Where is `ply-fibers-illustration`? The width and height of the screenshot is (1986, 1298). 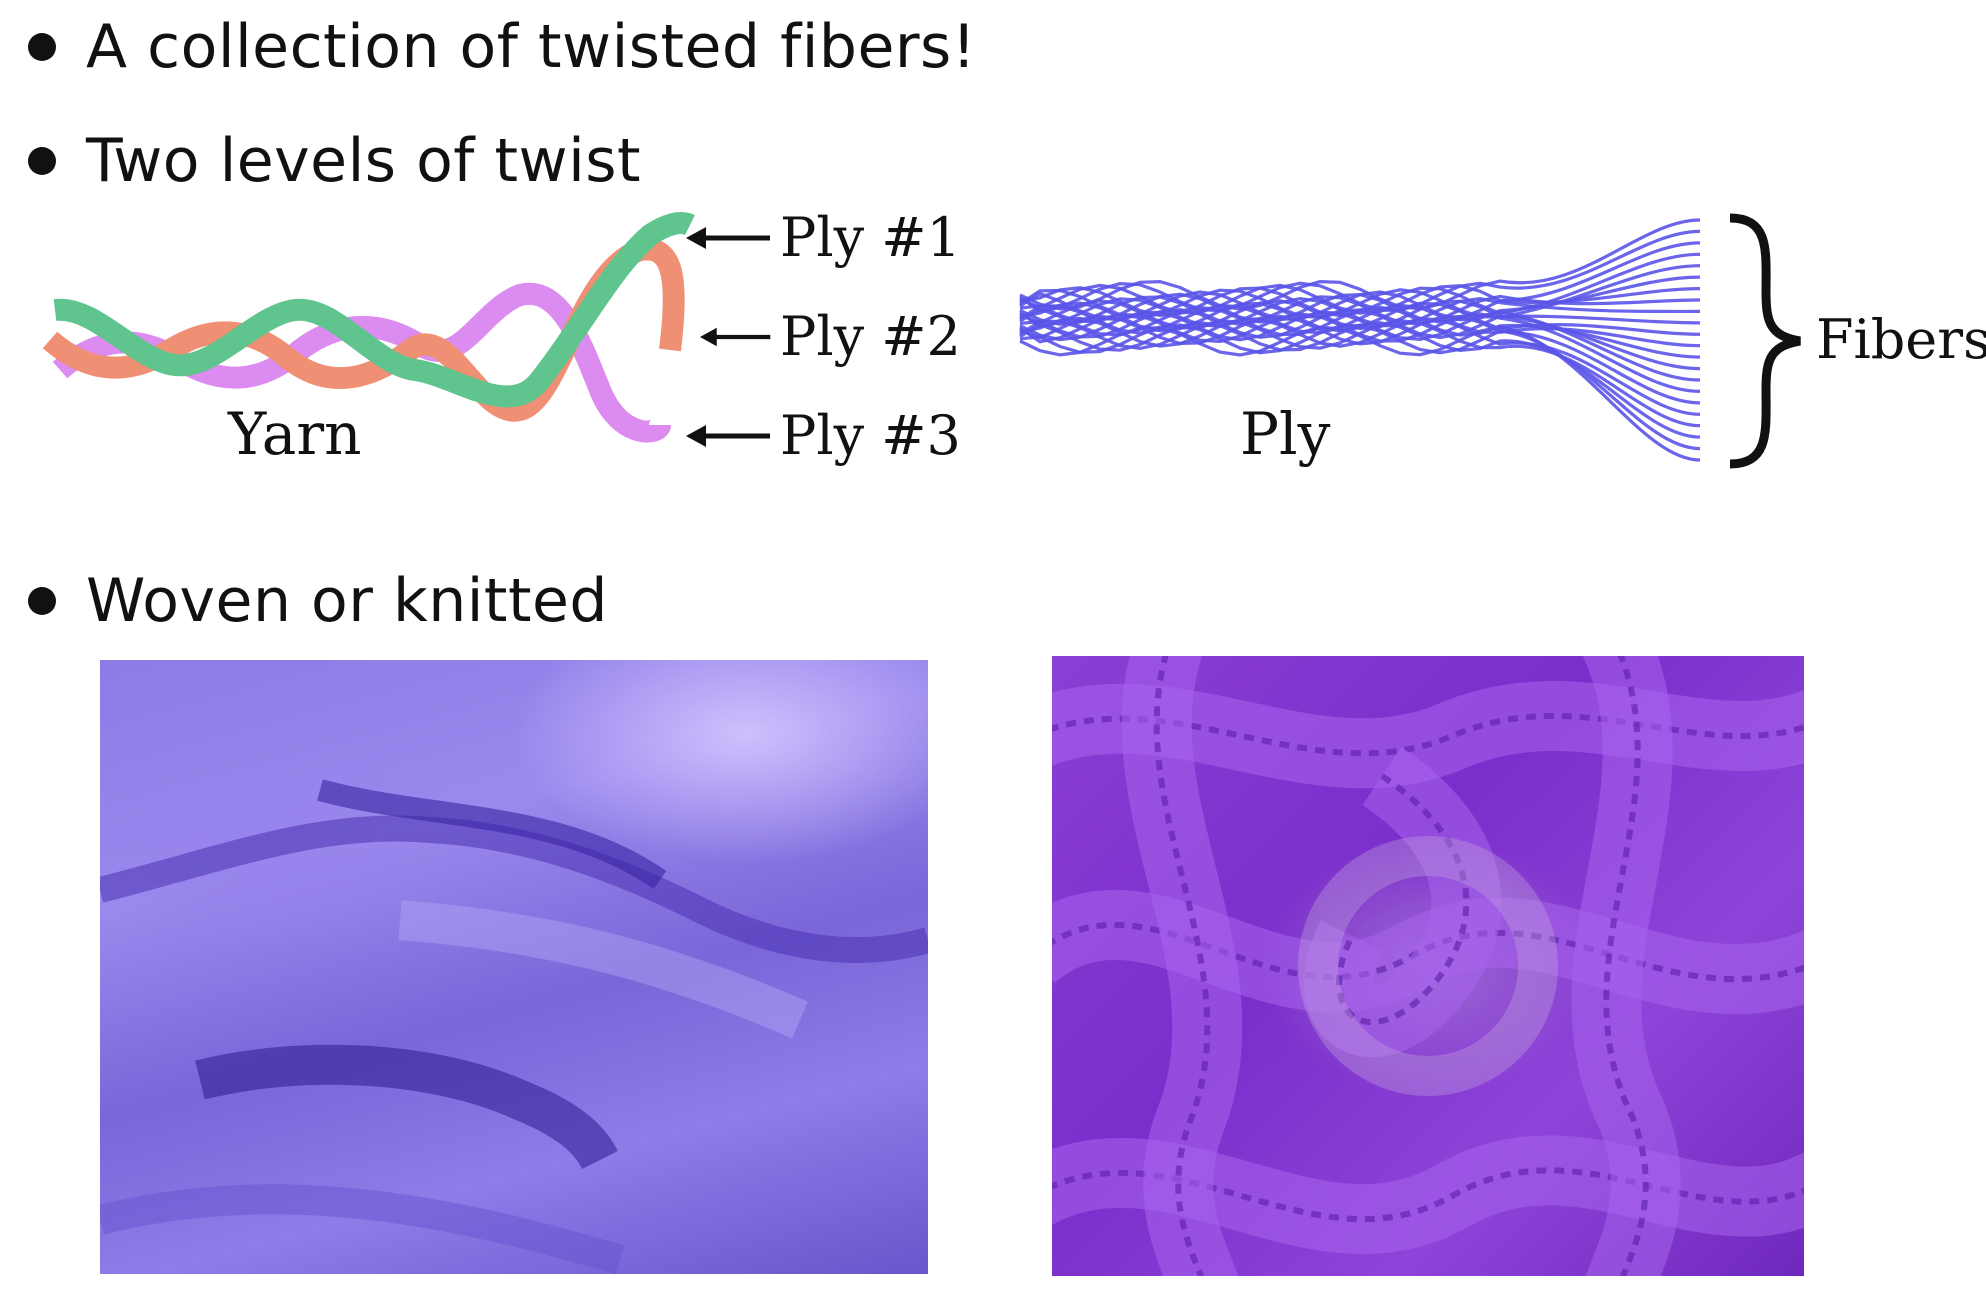
ply-fibers-illustration is located at coordinates (1360, 340).